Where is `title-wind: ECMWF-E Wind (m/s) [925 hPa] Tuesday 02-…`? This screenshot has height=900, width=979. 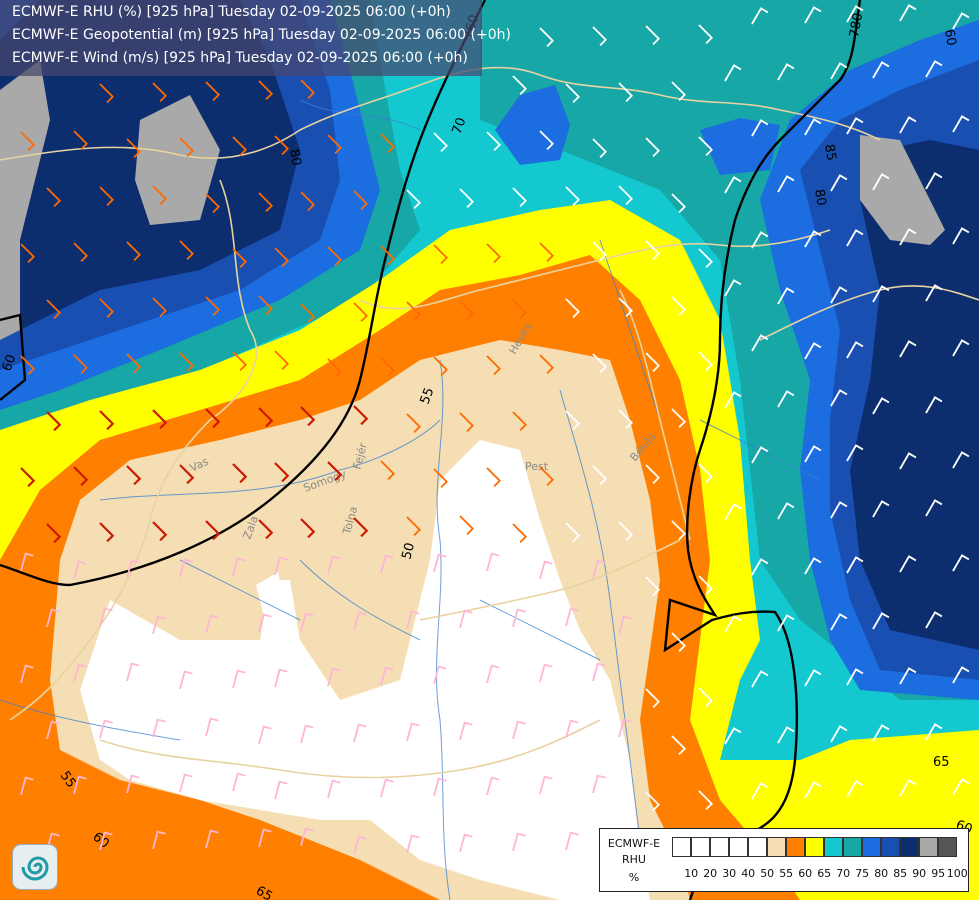 title-wind: ECMWF-E Wind (m/s) [925 hPa] Tuesday 02-… is located at coordinates (240, 58).